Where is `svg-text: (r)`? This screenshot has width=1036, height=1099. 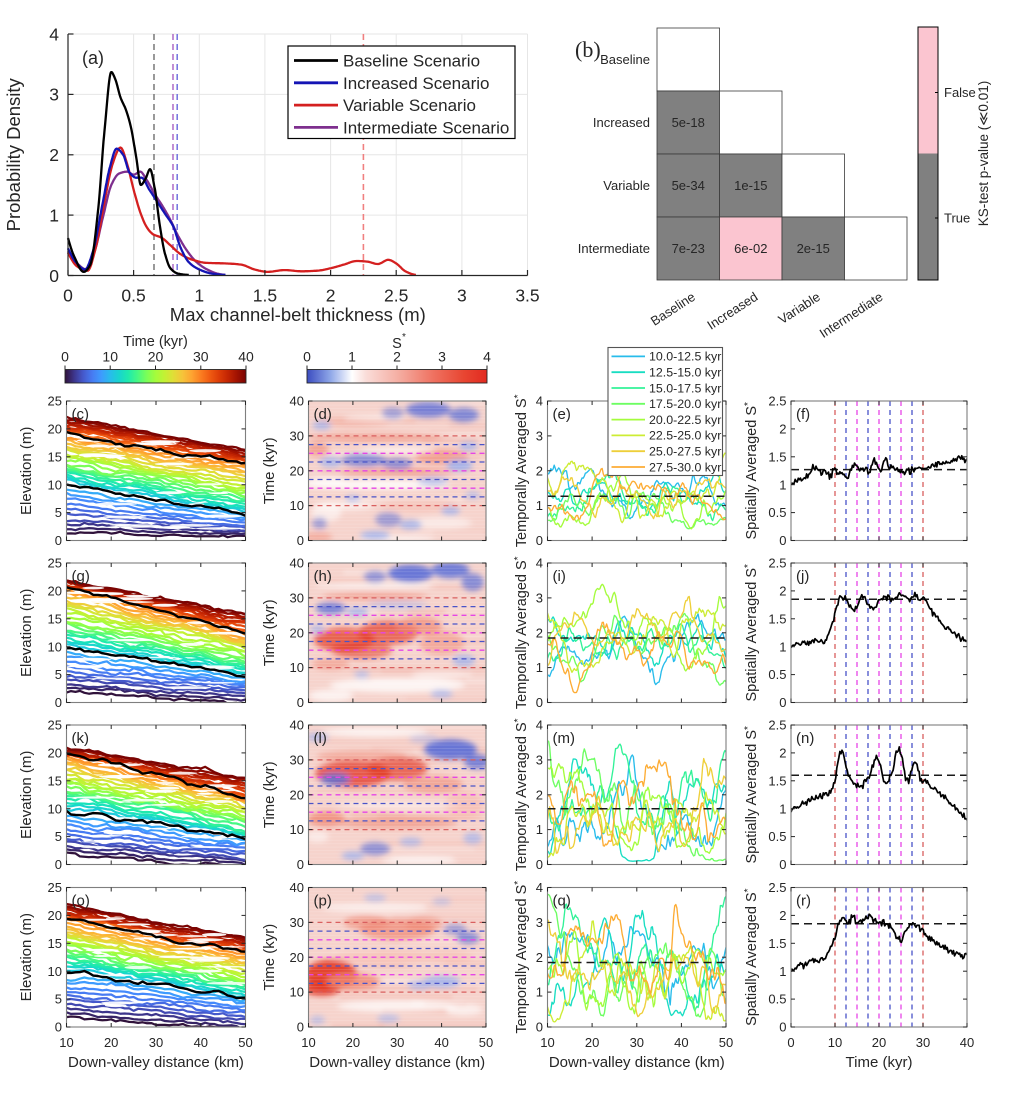 svg-text: (r) is located at coordinates (803, 901).